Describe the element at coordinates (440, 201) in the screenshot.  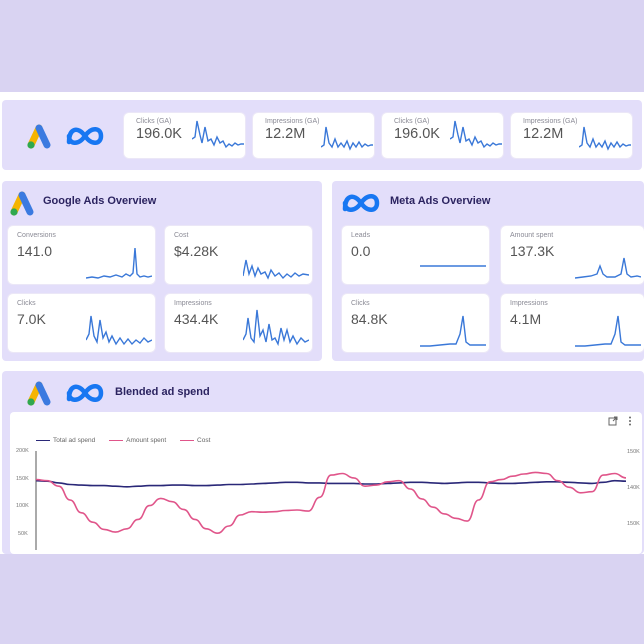
I see `panel-title: Meta Ads Overview` at that location.